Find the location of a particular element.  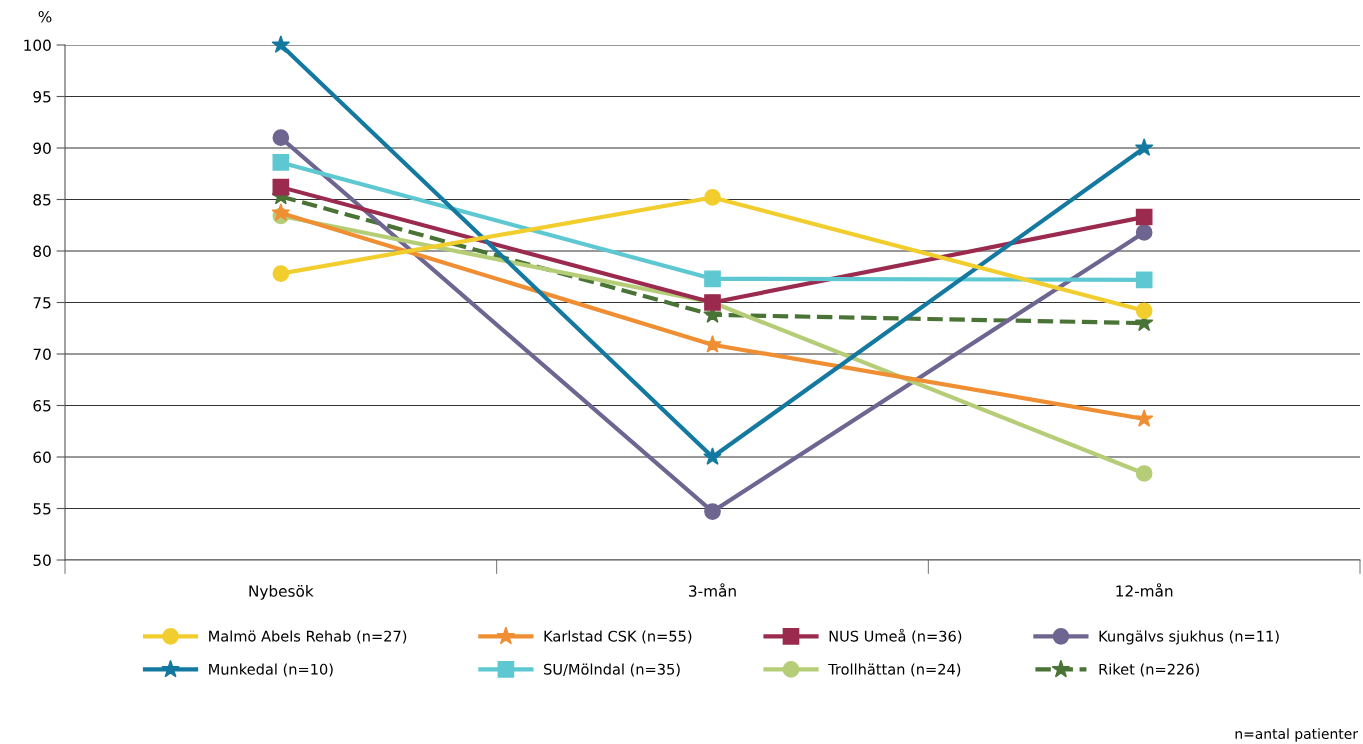

y-tick-label: 55 is located at coordinates (42, 509).